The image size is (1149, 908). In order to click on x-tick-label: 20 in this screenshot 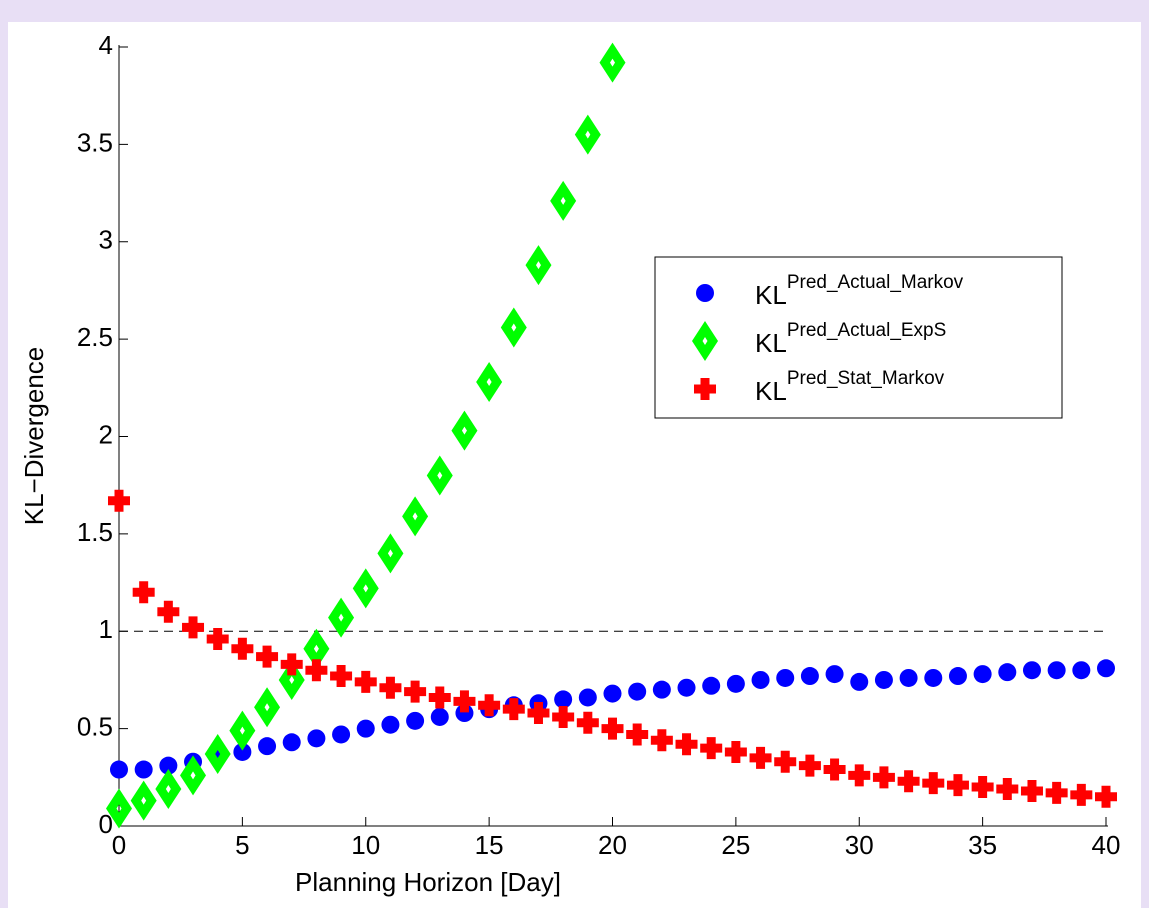, I will do `click(612, 845)`.